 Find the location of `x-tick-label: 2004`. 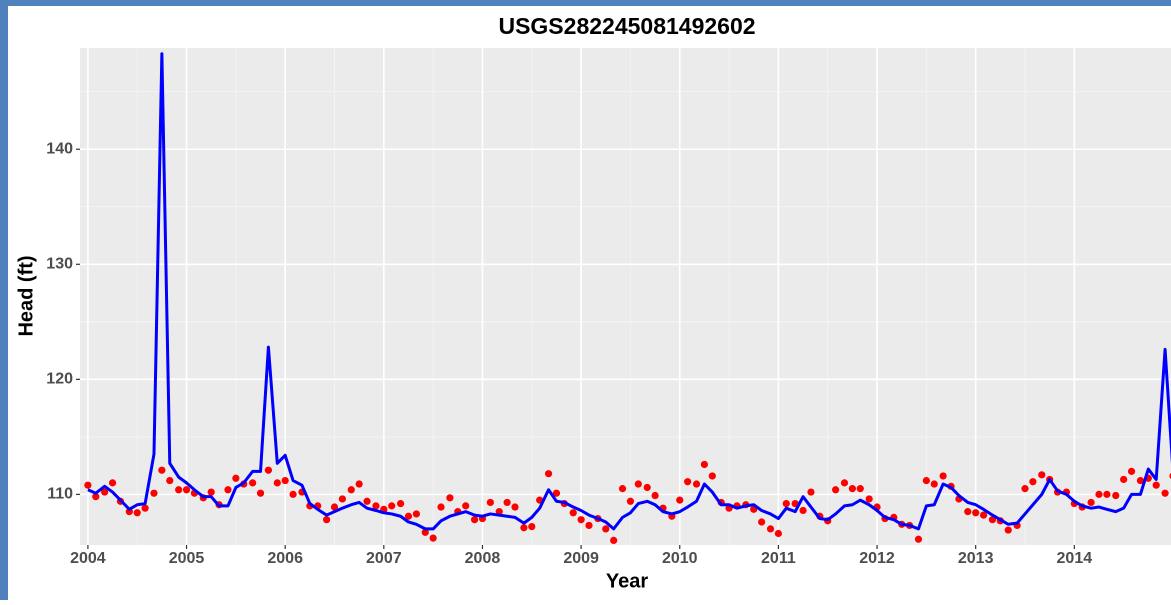

x-tick-label: 2004 is located at coordinates (88, 558).